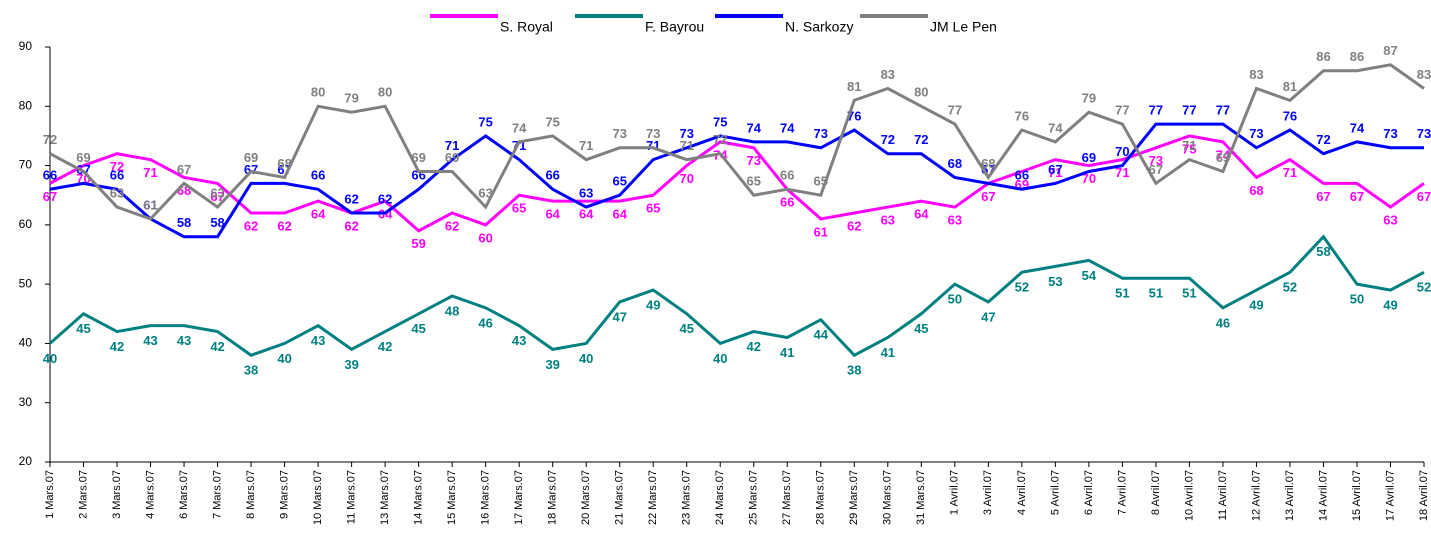 This screenshot has width=1431, height=555. What do you see at coordinates (26, 343) in the screenshot?
I see `y-tick-label: 40` at bounding box center [26, 343].